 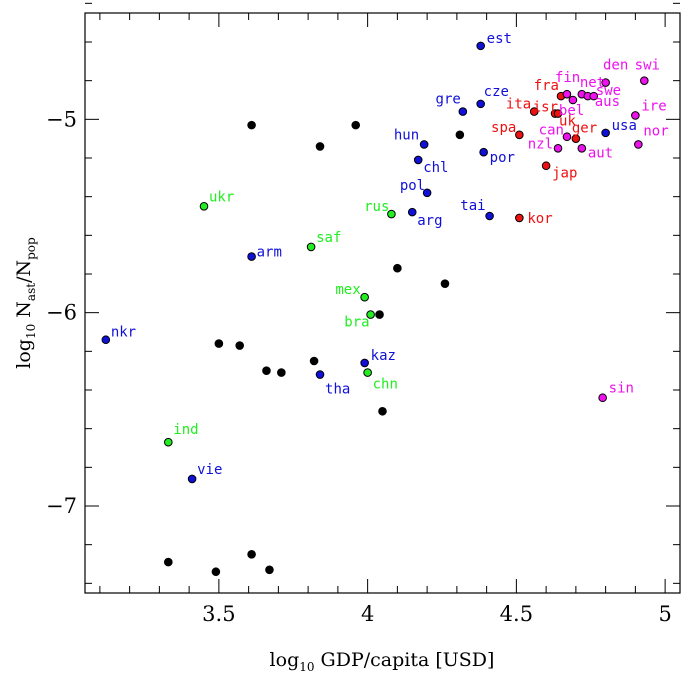 I want to click on point-nkr, so click(x=106, y=340).